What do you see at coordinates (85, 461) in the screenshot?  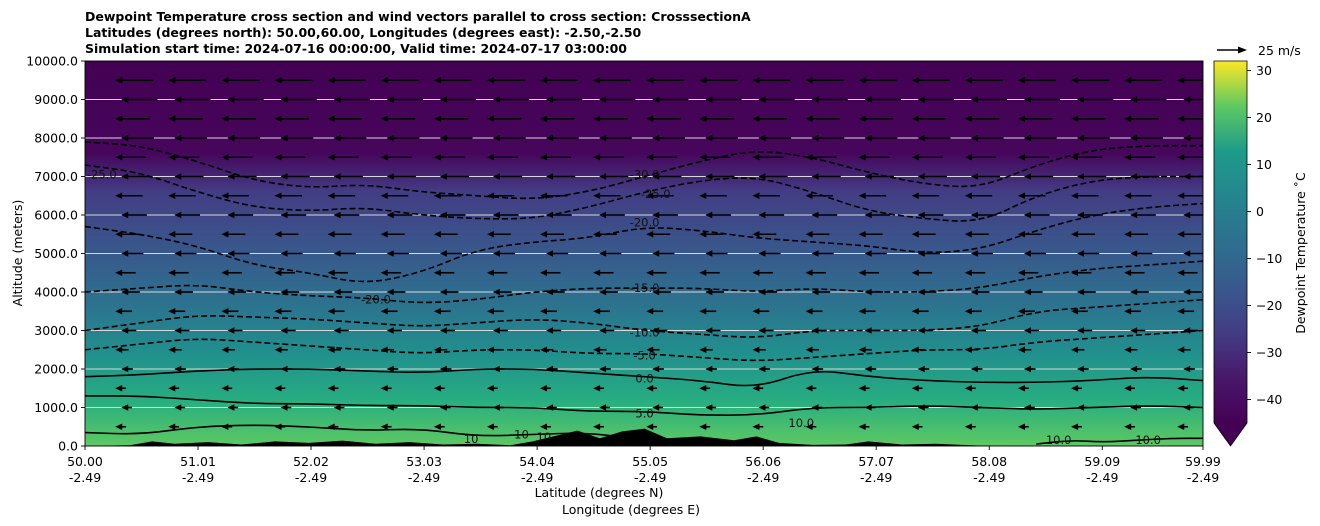 I see `x-tick-label-lat: 50.00` at bounding box center [85, 461].